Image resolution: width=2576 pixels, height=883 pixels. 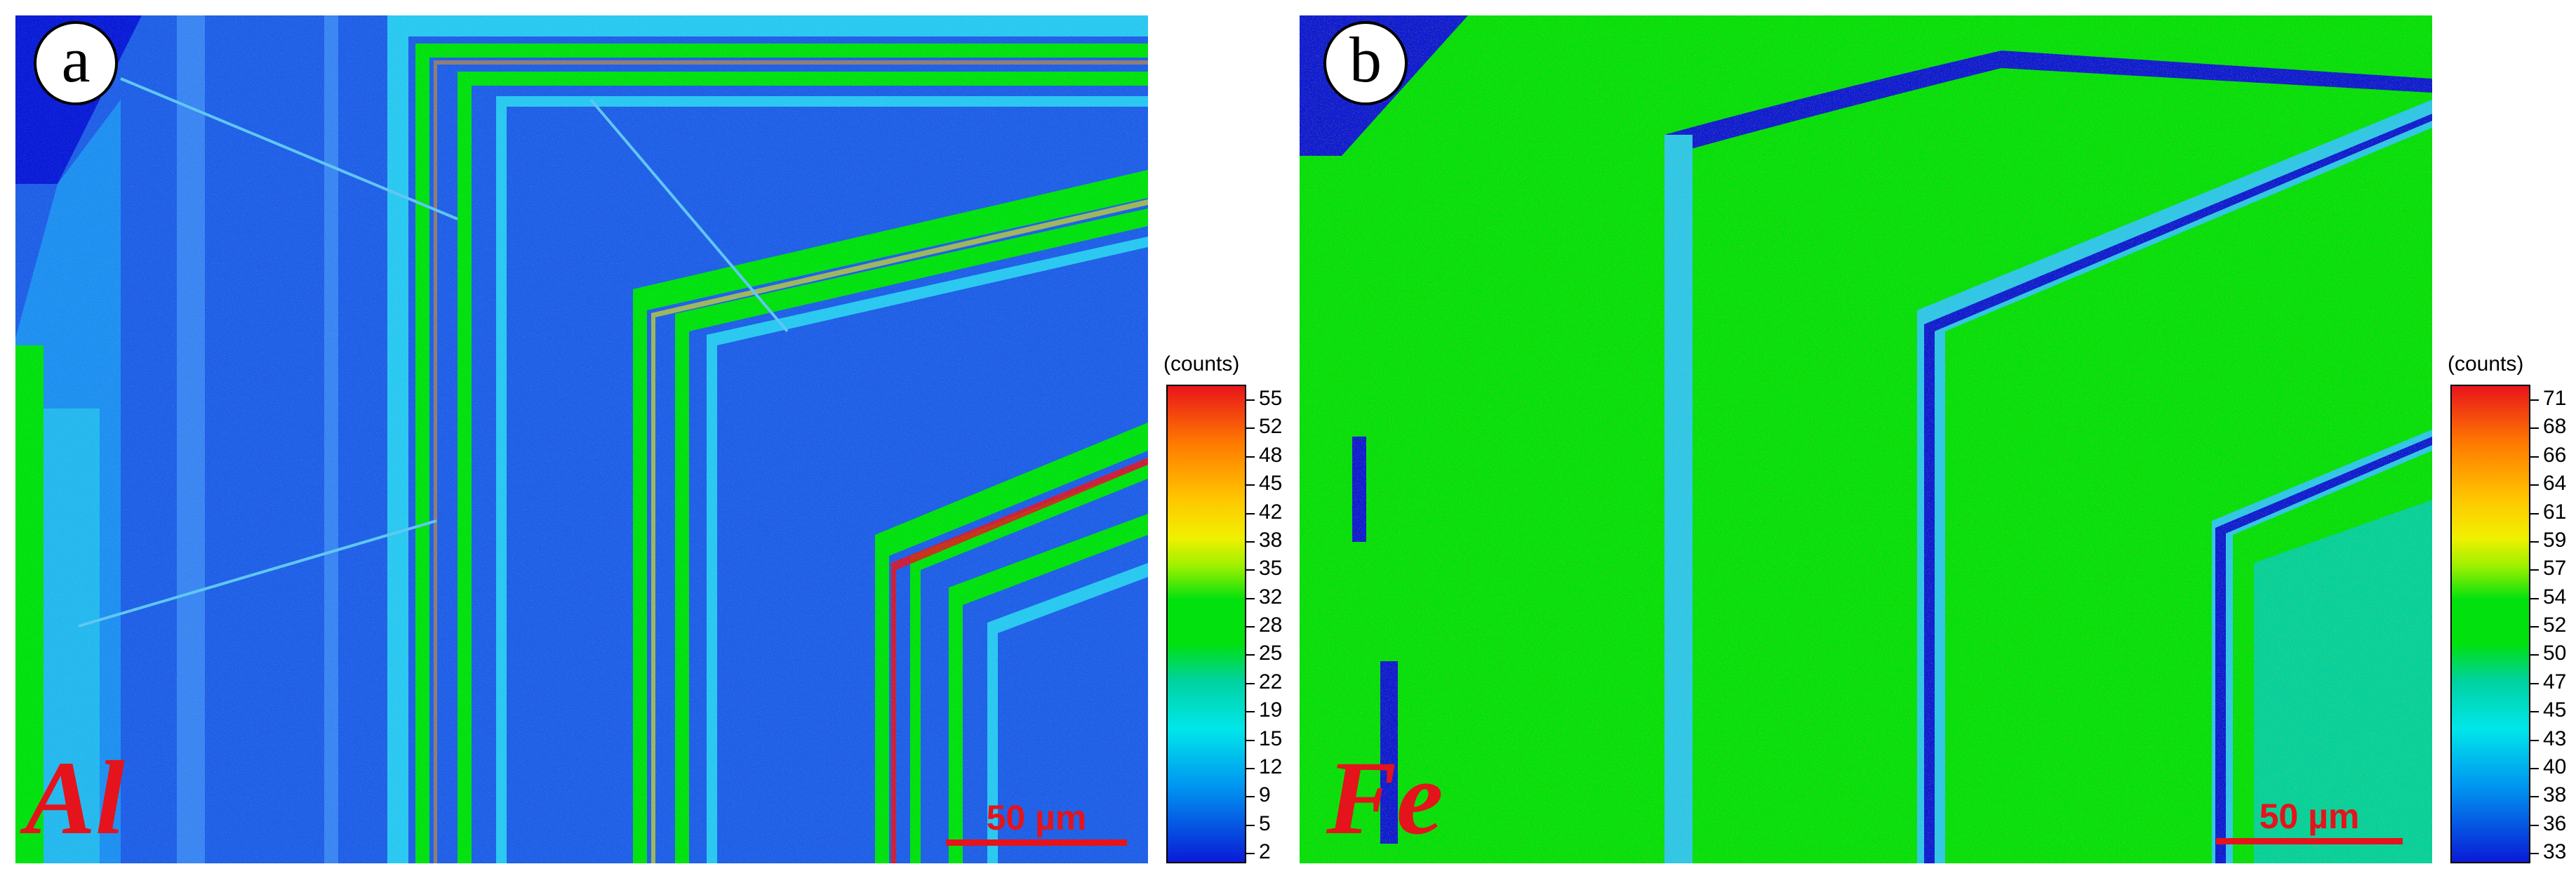 I want to click on panel-a-colorbar, so click(x=1206, y=624).